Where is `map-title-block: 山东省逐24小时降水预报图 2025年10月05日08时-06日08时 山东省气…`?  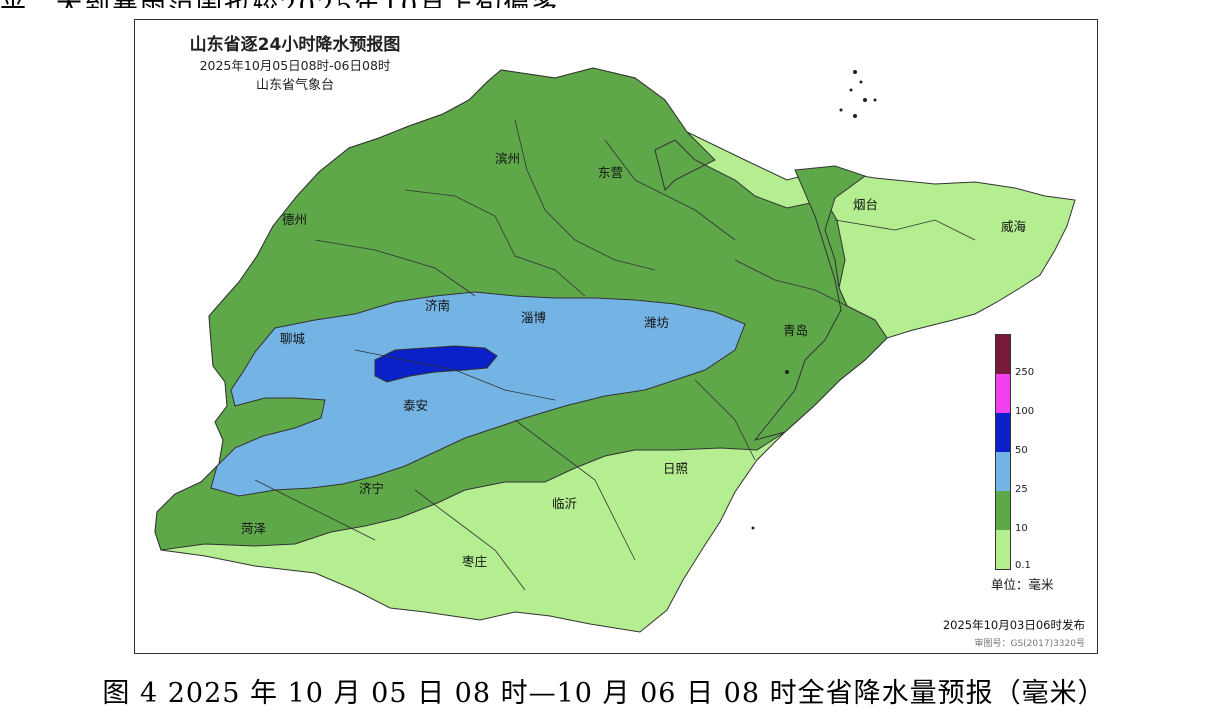
map-title-block: 山东省逐24小时降水预报图 2025年10月05日08时-06日08时 山东省气… is located at coordinates (295, 65).